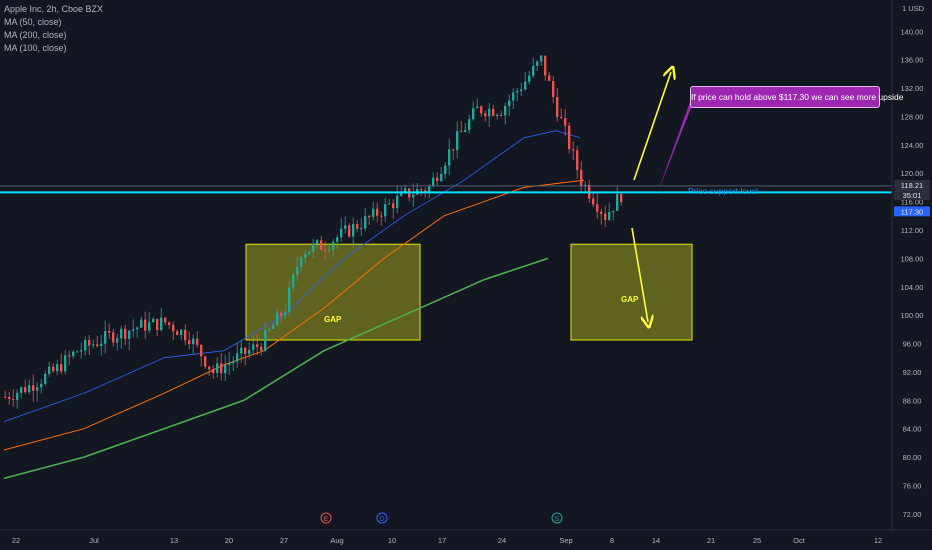  What do you see at coordinates (912, 344) in the screenshot?
I see `price-tick: 96.00` at bounding box center [912, 344].